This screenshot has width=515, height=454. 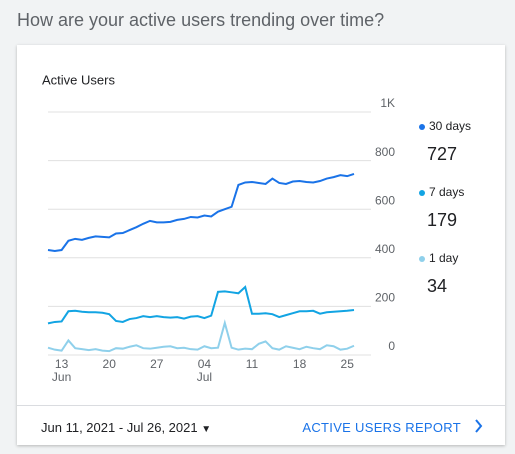 What do you see at coordinates (348, 364) in the screenshot?
I see `x-tick-label: 25` at bounding box center [348, 364].